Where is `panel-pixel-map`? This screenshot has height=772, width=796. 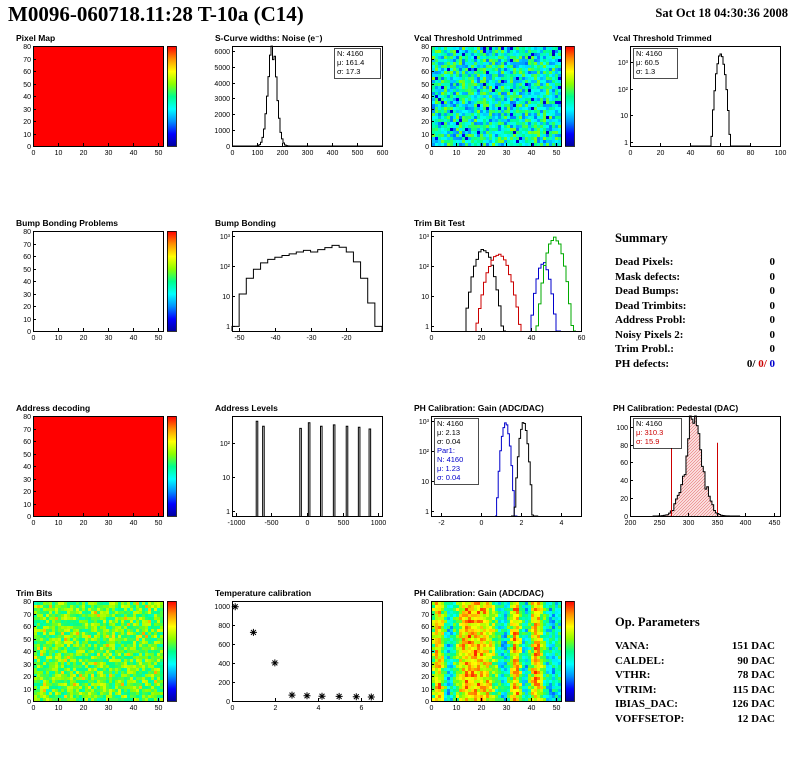
panel-pixel-map is located at coordinates (99, 122).